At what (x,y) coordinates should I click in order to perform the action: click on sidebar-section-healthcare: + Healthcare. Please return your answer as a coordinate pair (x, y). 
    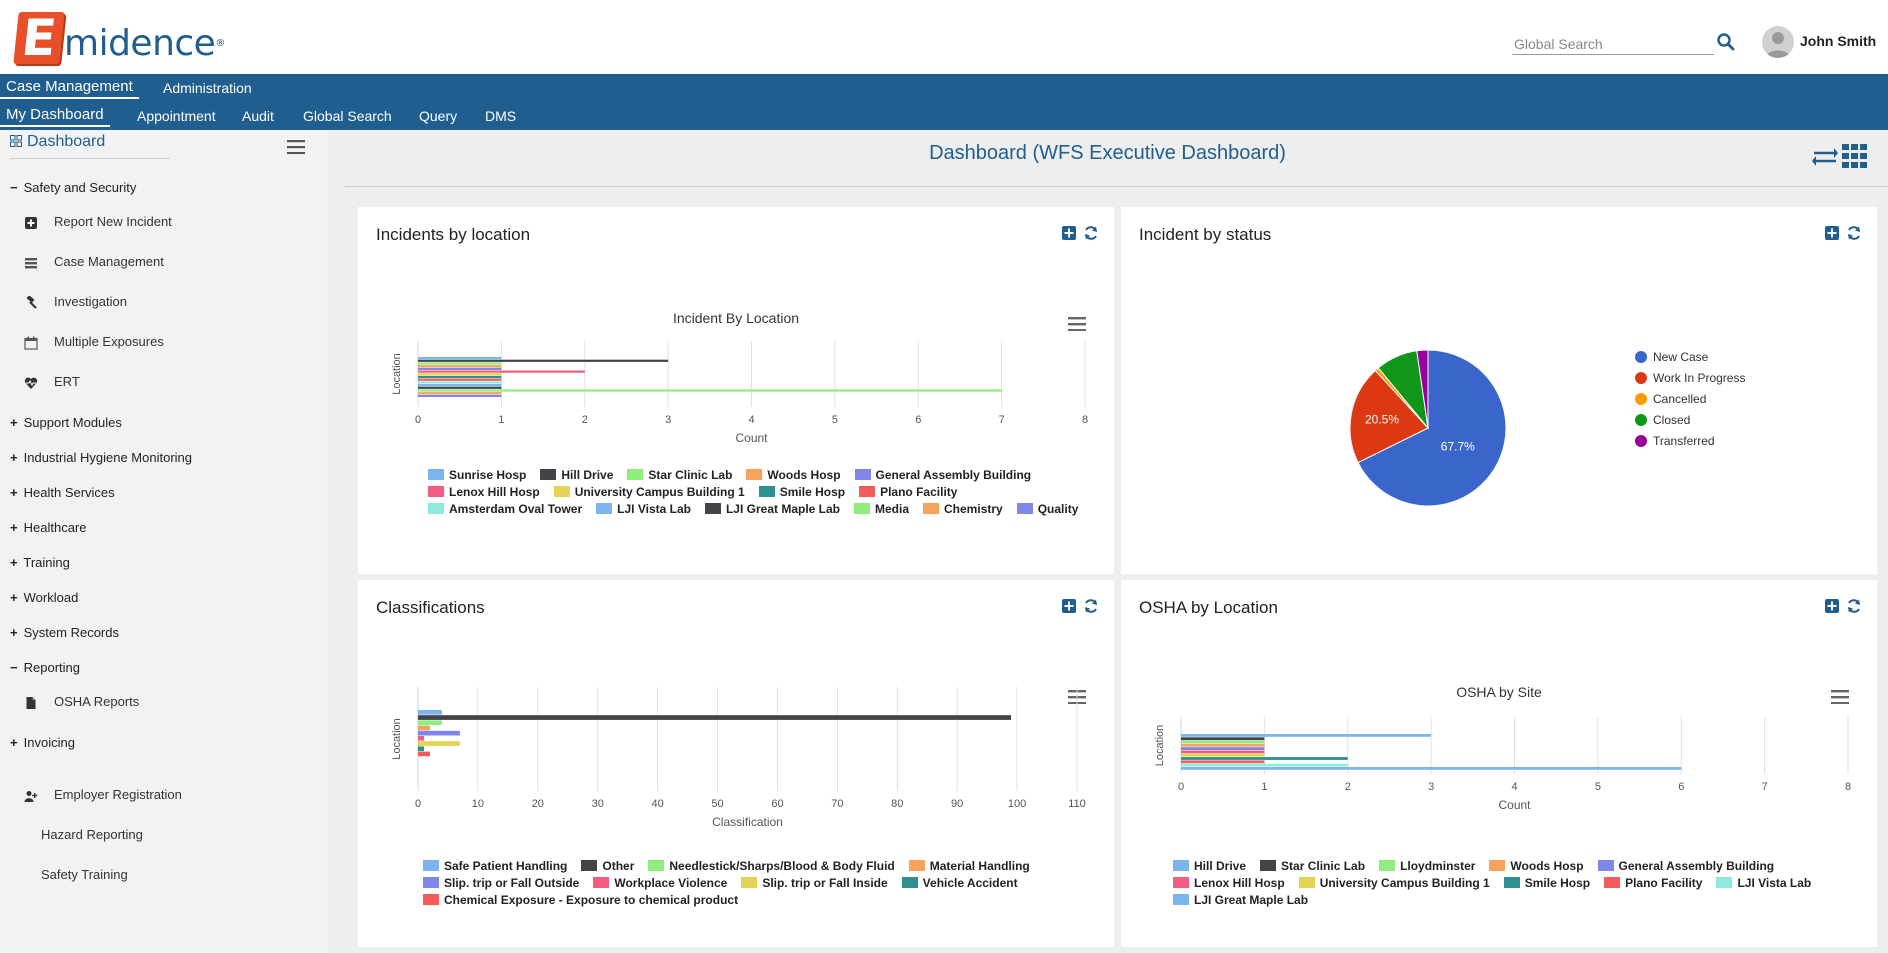
    Looking at the image, I should click on (48, 527).